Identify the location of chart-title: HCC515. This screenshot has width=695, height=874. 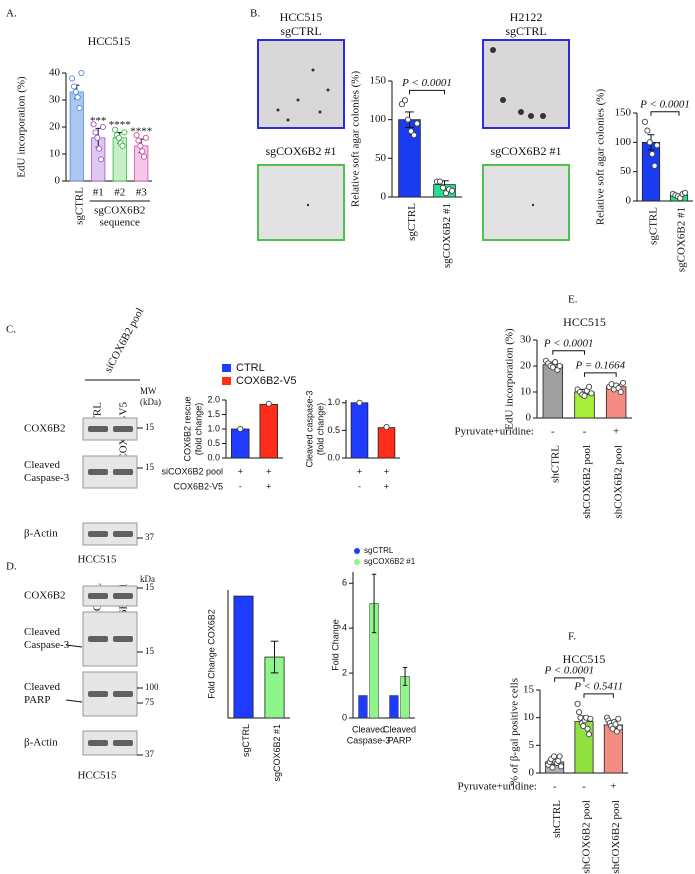
(109, 41).